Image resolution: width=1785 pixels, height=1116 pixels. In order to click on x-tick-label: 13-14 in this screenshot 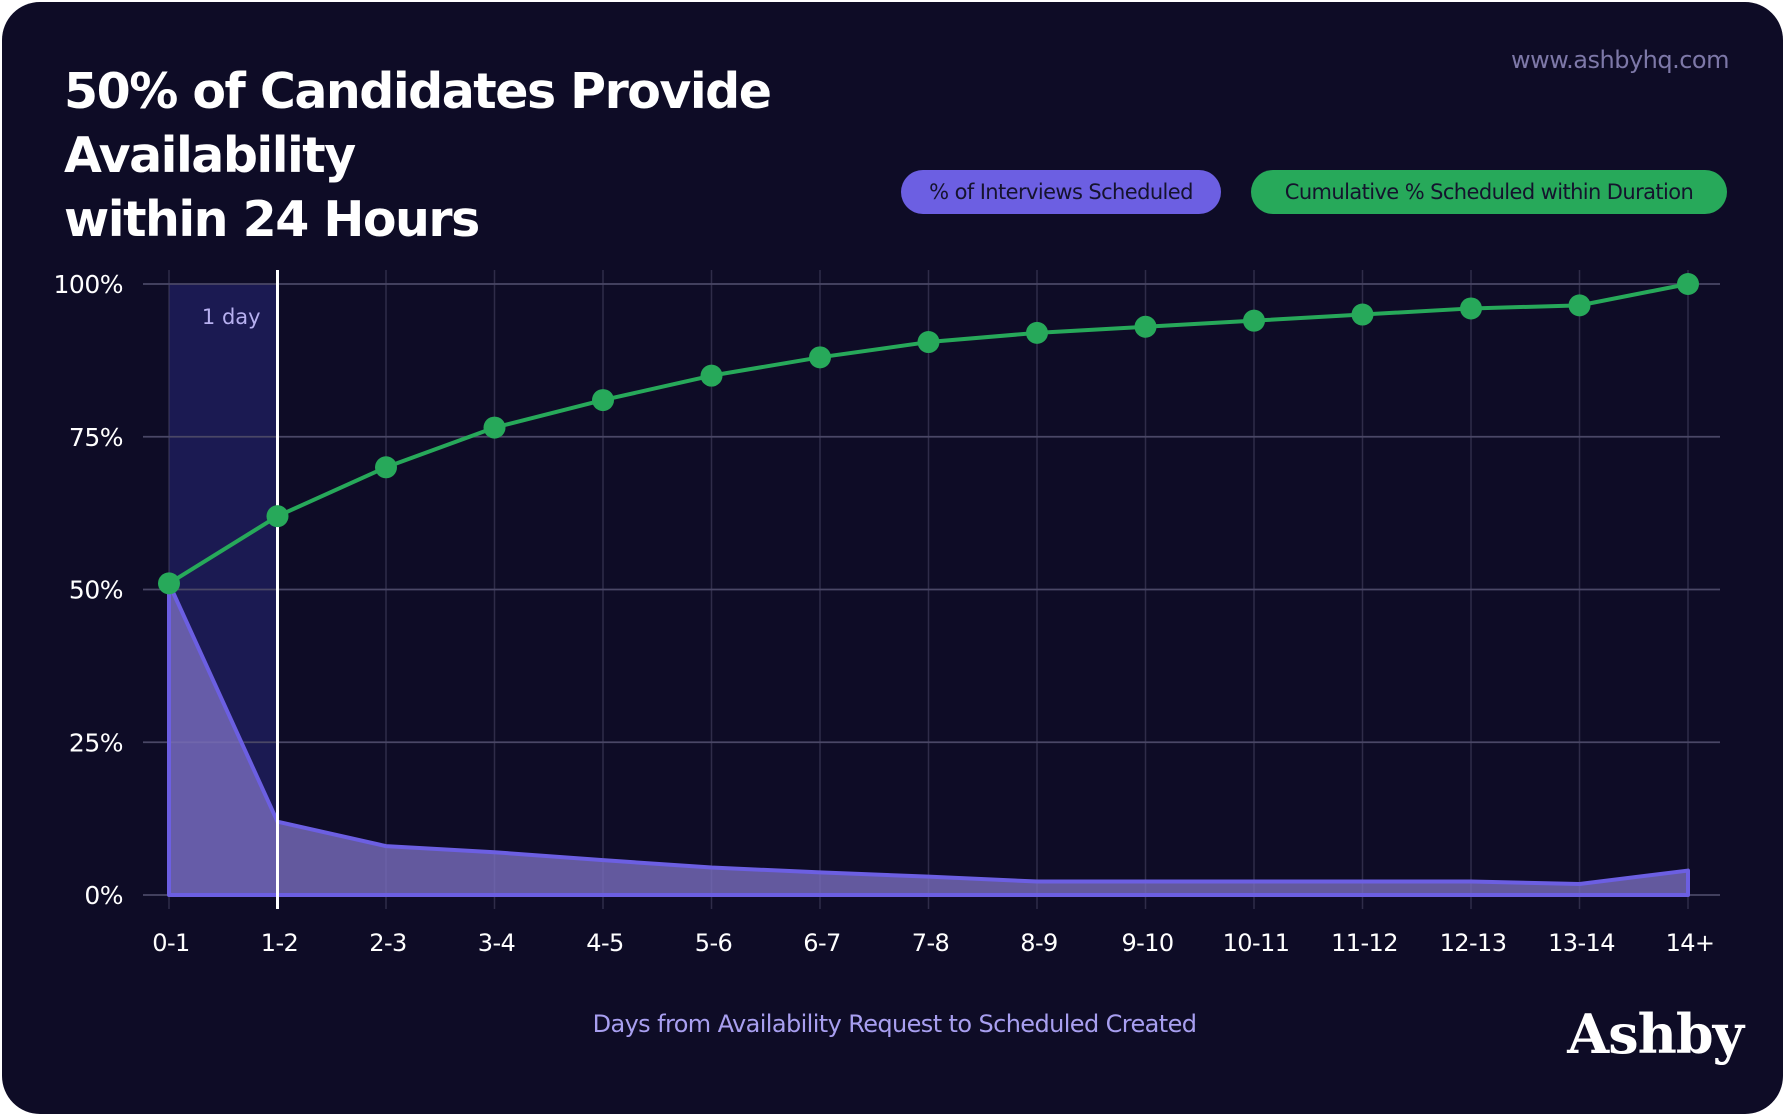, I will do `click(1581, 943)`.